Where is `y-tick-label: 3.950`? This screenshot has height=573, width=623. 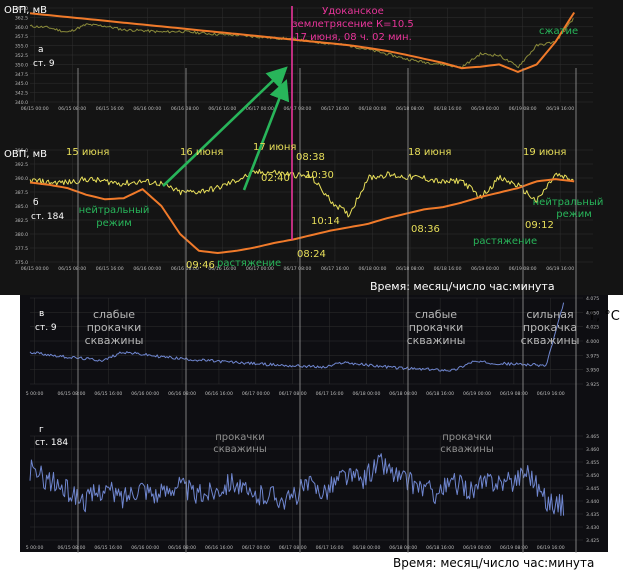
y-tick-label: 3.950 is located at coordinates (592, 371).